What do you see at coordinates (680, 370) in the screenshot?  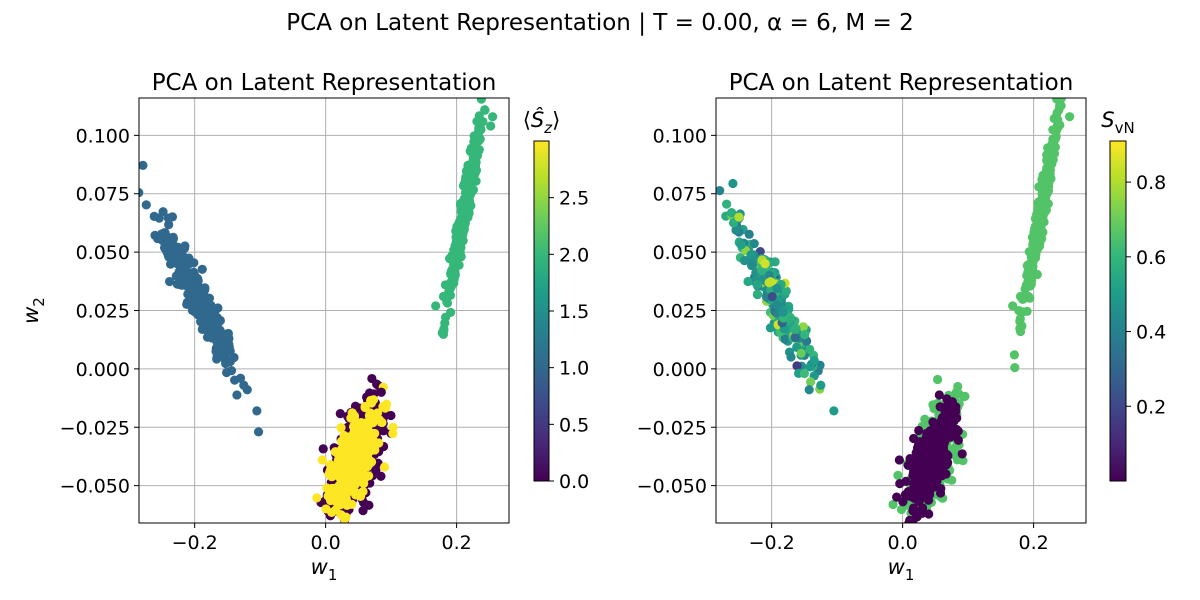 I see `y-tick-label: 0.000` at bounding box center [680, 370].